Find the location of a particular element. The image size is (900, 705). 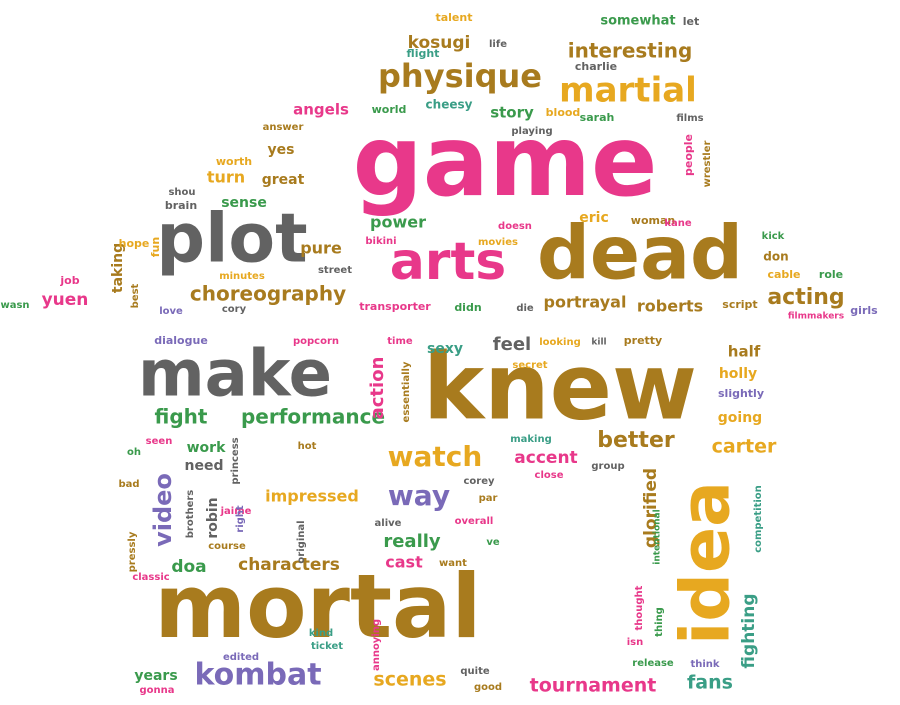

cloud-word: mortal is located at coordinates (317, 606).